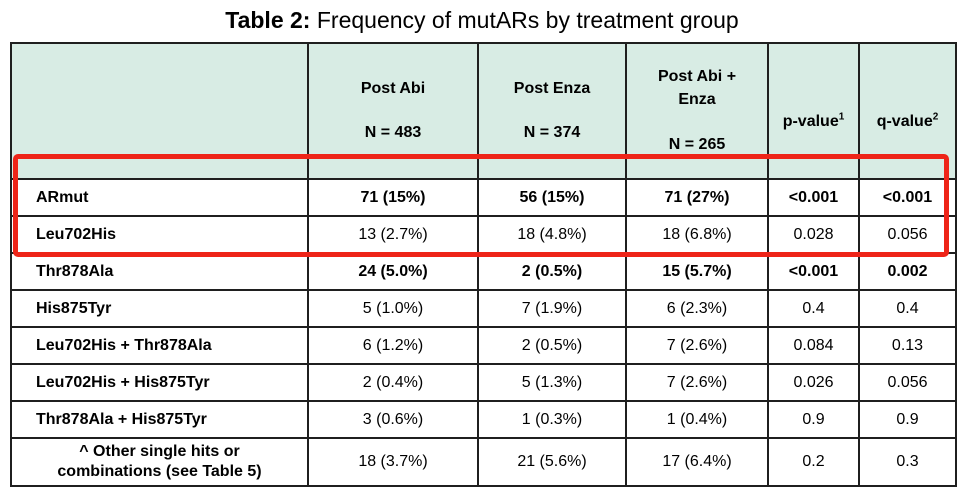 This screenshot has width=964, height=487. Describe the element at coordinates (907, 198) in the screenshot. I see `cell-q-value: <0.001` at that location.